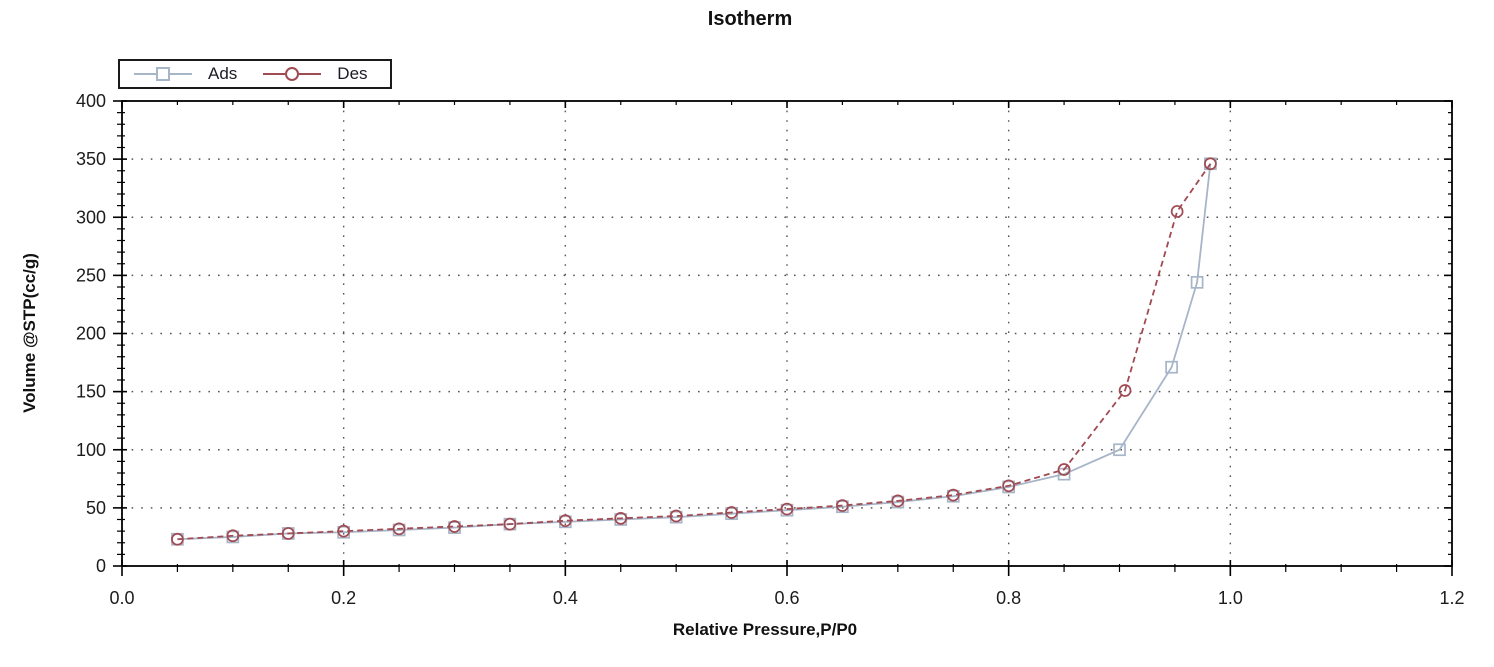 The image size is (1494, 667). Describe the element at coordinates (91, 217) in the screenshot. I see `y-tick-label: 300` at that location.